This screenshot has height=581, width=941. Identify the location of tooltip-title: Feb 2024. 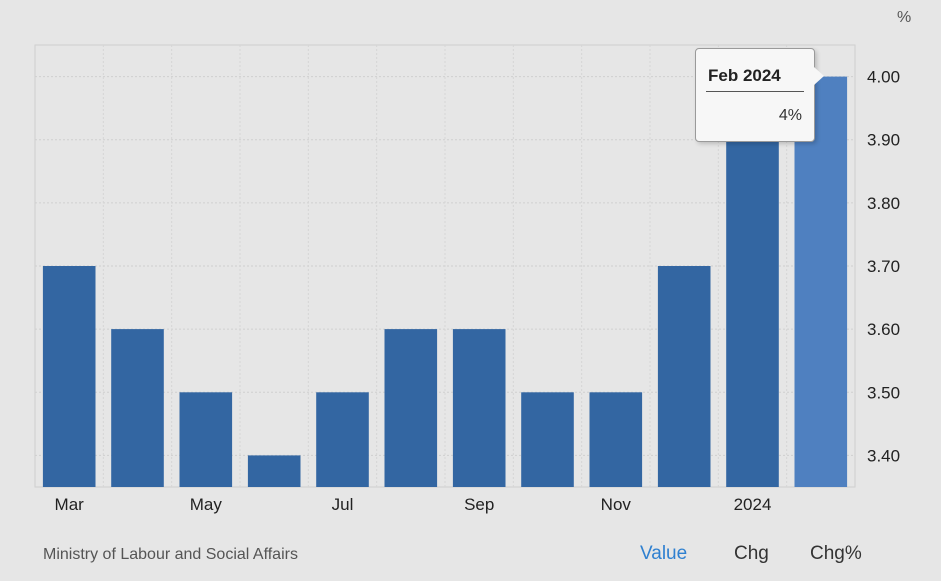
(744, 75).